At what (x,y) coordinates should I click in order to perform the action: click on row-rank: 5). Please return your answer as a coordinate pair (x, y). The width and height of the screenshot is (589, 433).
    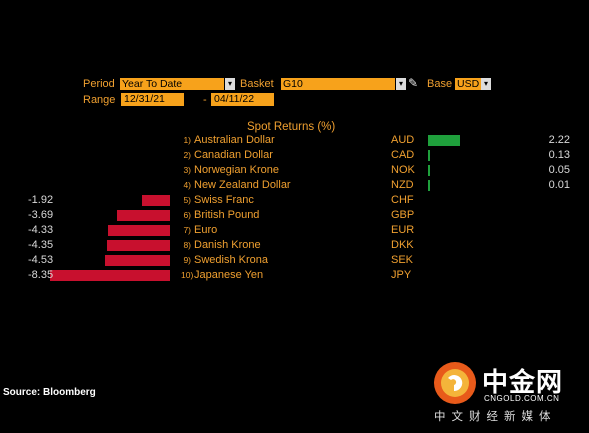
    Looking at the image, I should click on (187, 200).